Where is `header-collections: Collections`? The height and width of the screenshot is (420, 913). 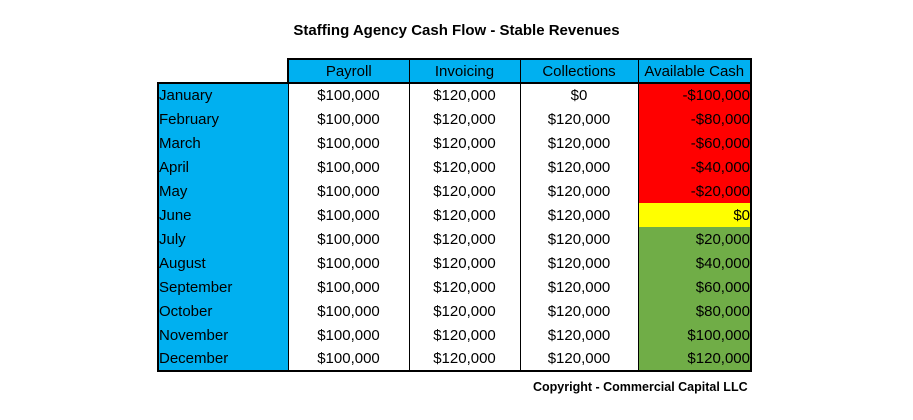 header-collections: Collections is located at coordinates (579, 71).